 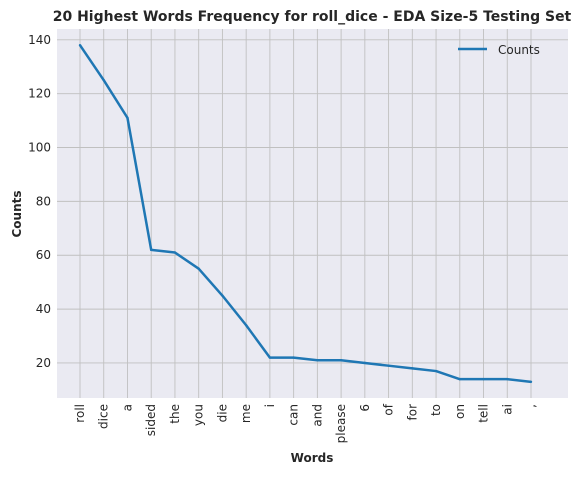 I want to click on data-point-please, so click(x=341, y=360).